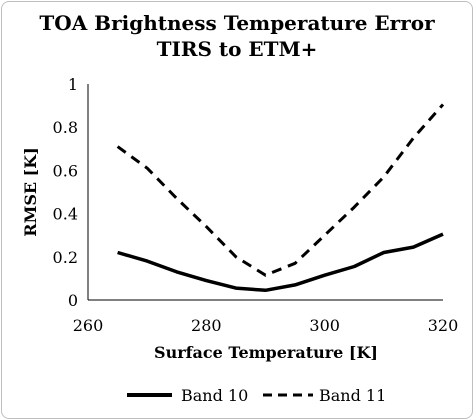 This screenshot has width=474, height=420. What do you see at coordinates (65, 214) in the screenshot?
I see `y-tick-label: 0.4` at bounding box center [65, 214].